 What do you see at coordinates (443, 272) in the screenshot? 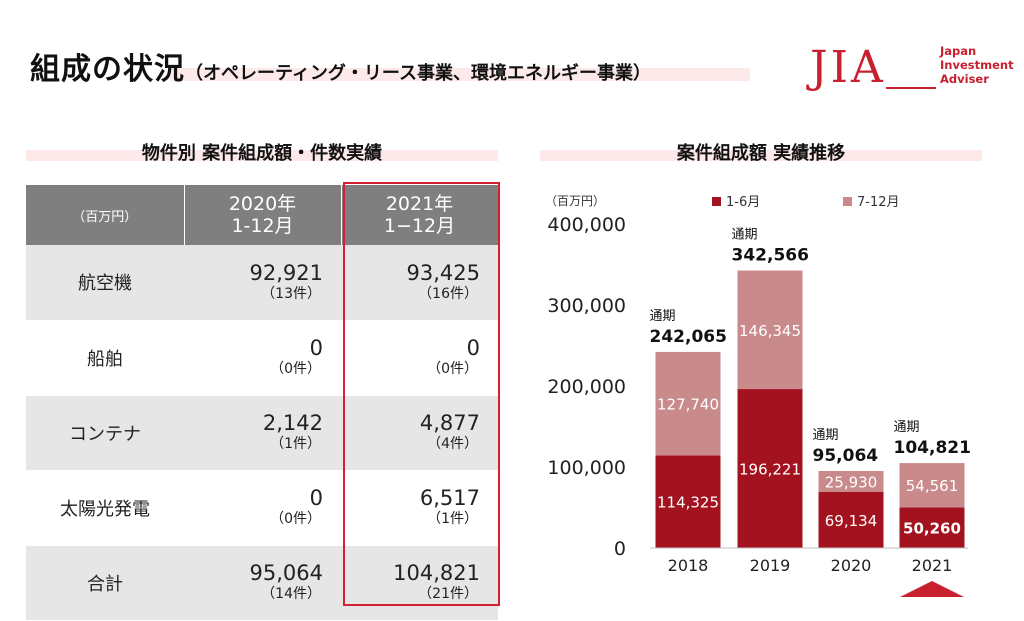
I see `amount-2021: 93,425` at bounding box center [443, 272].